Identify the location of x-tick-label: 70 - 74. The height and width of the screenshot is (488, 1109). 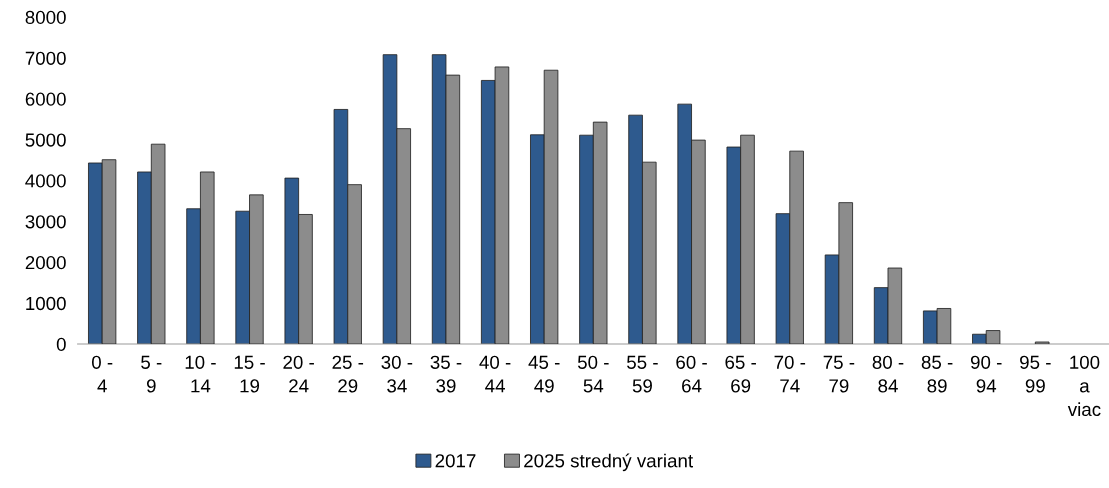
(790, 374).